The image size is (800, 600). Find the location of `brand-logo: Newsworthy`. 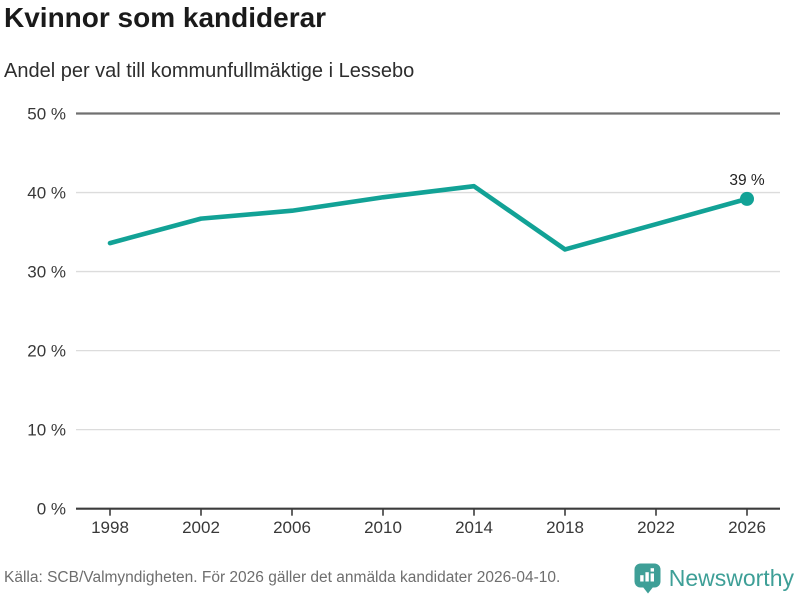

brand-logo: Newsworthy is located at coordinates (713, 578).